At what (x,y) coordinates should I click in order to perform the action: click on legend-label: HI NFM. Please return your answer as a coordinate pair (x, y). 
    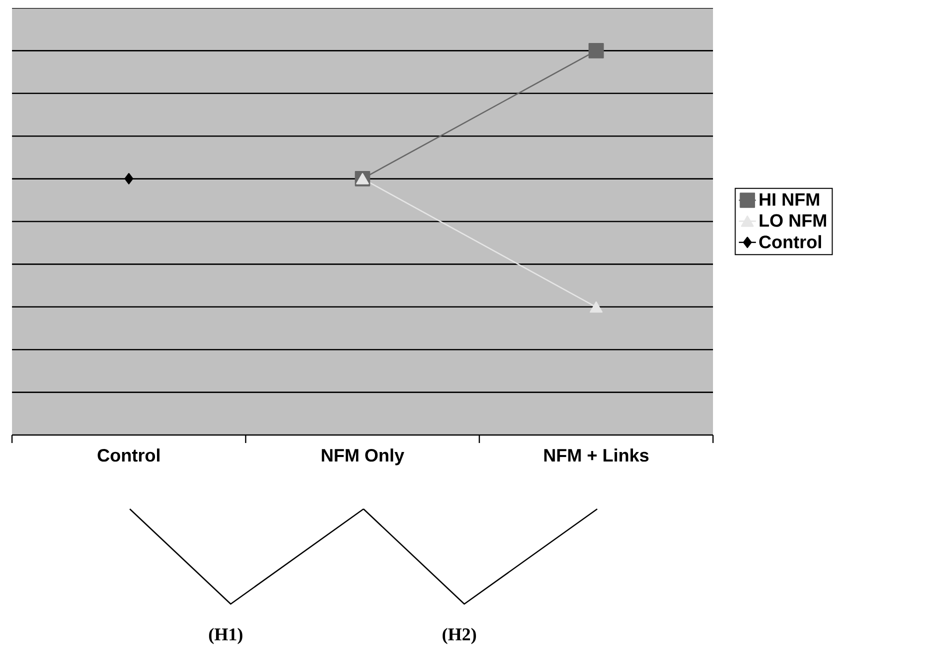
    Looking at the image, I should click on (790, 199).